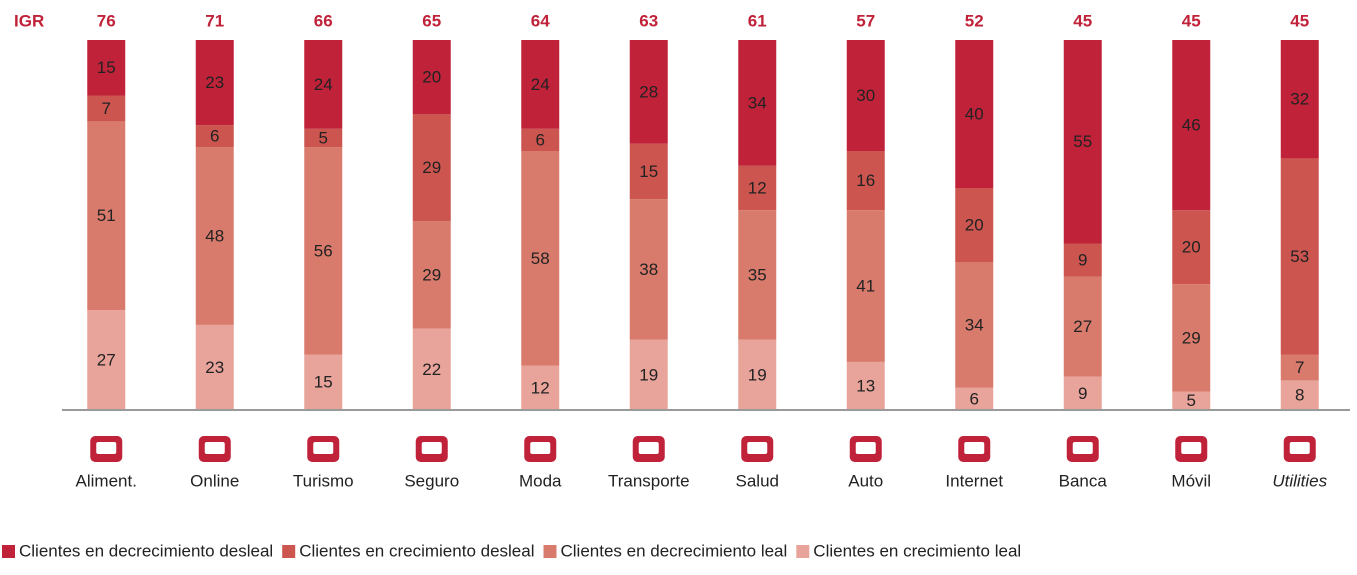 The image size is (1357, 575). Describe the element at coordinates (214, 20) in the screenshot. I see `igr-value: 71` at that location.